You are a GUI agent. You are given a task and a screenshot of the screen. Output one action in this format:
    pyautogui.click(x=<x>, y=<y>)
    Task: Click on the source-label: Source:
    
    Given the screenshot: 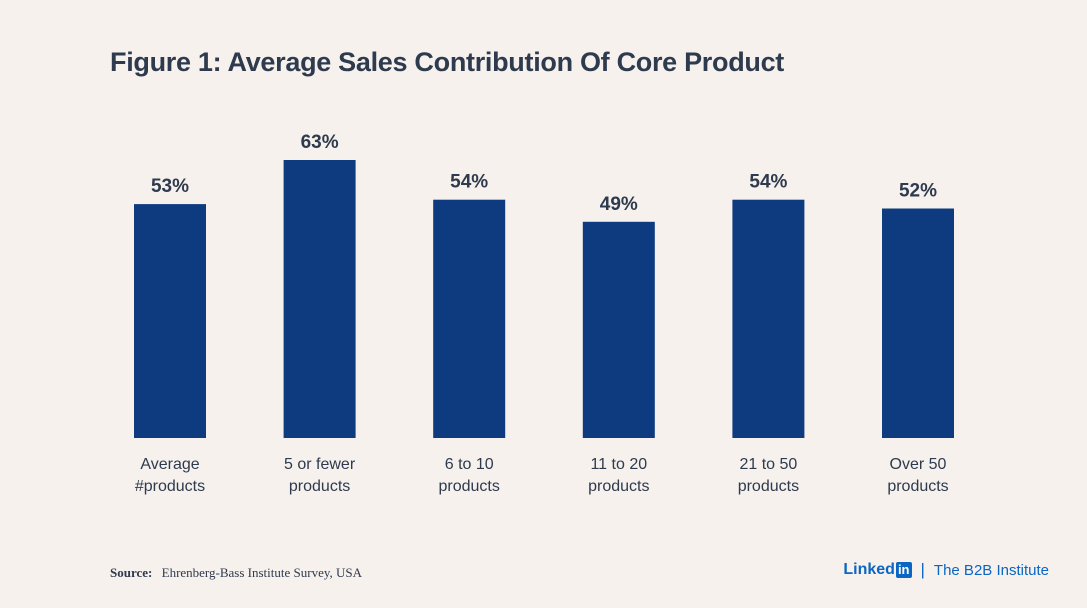 What is the action you would take?
    pyautogui.click(x=131, y=572)
    